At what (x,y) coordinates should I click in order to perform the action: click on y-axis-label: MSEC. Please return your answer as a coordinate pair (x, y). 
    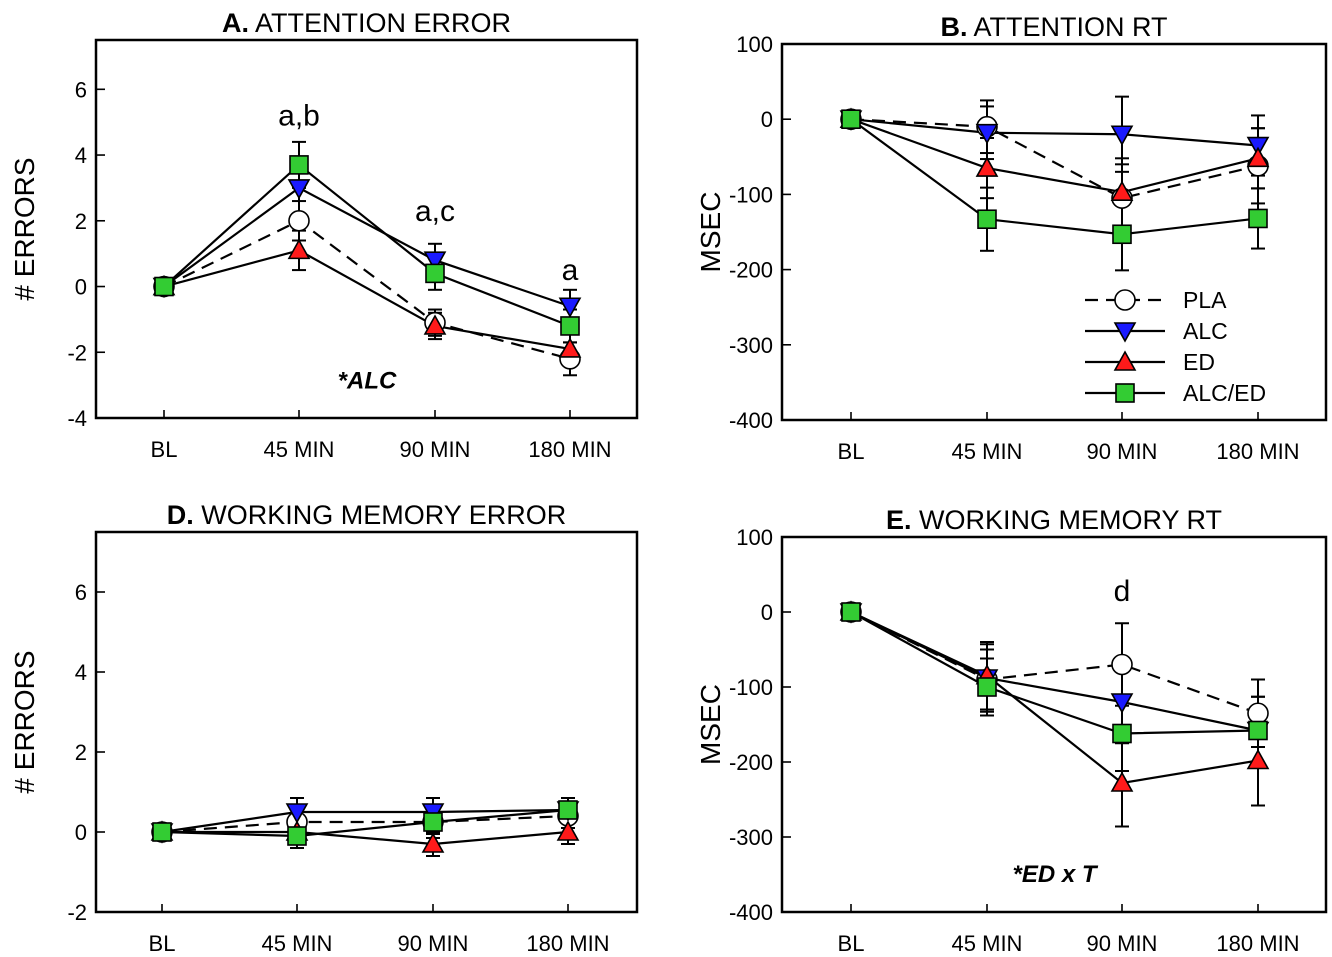
    Looking at the image, I should click on (710, 724).